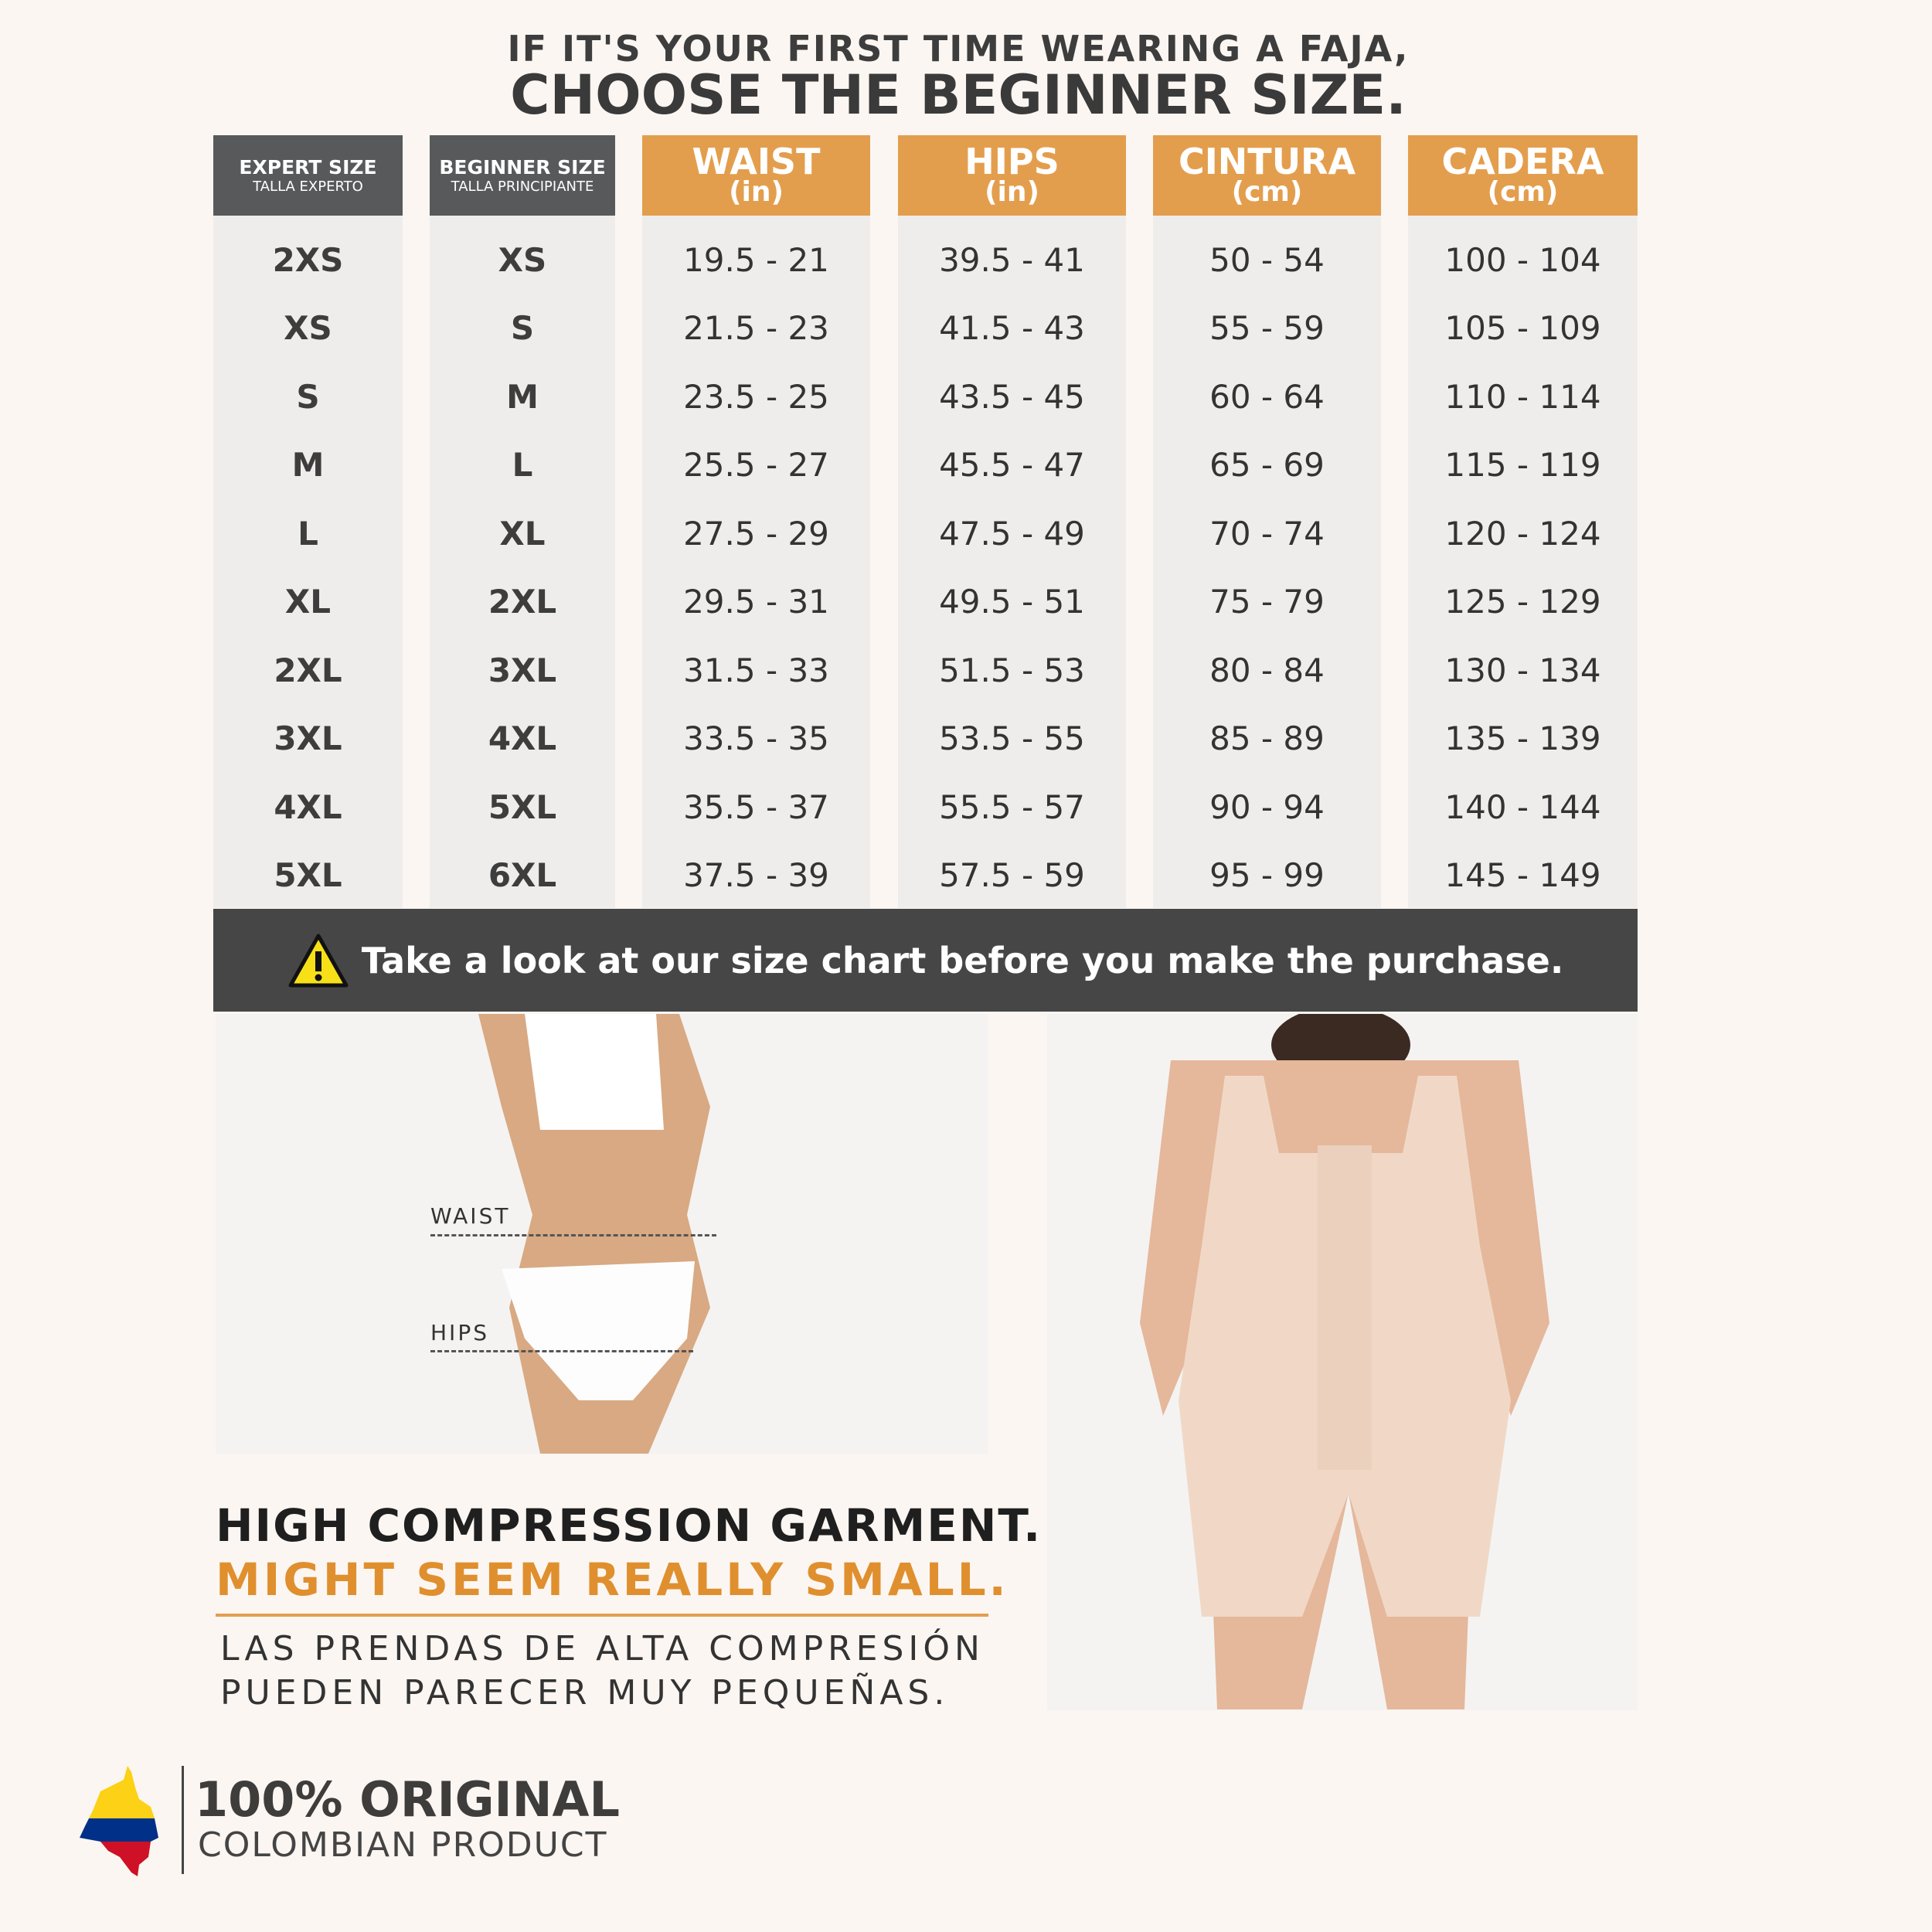 This screenshot has height=1932, width=1932. I want to click on table-cell: 41.5 - 43, so click(1012, 328).